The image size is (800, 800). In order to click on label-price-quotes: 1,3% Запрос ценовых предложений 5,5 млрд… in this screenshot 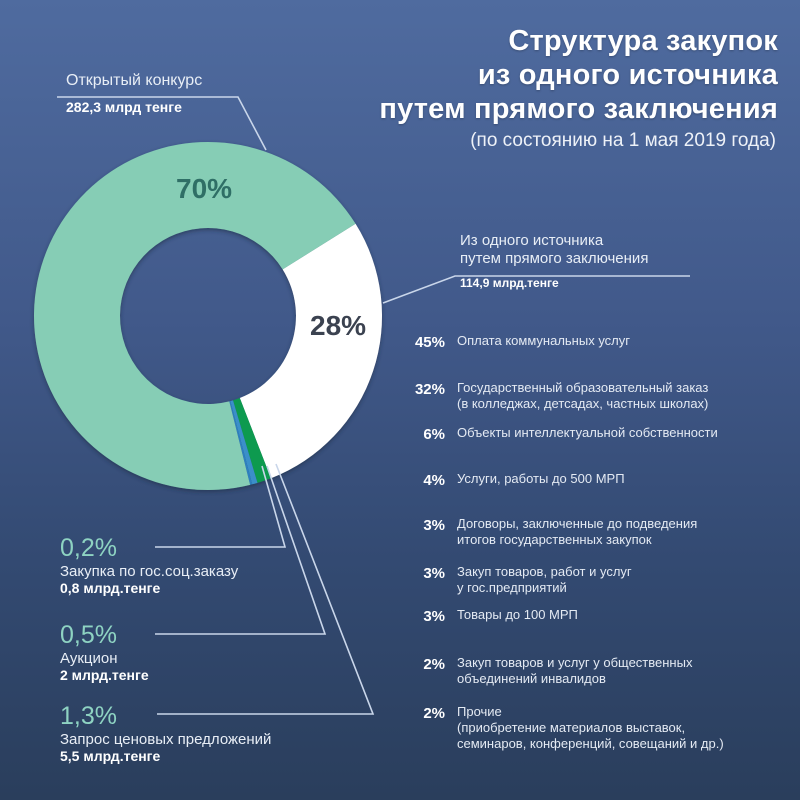, I will do `click(165, 733)`.